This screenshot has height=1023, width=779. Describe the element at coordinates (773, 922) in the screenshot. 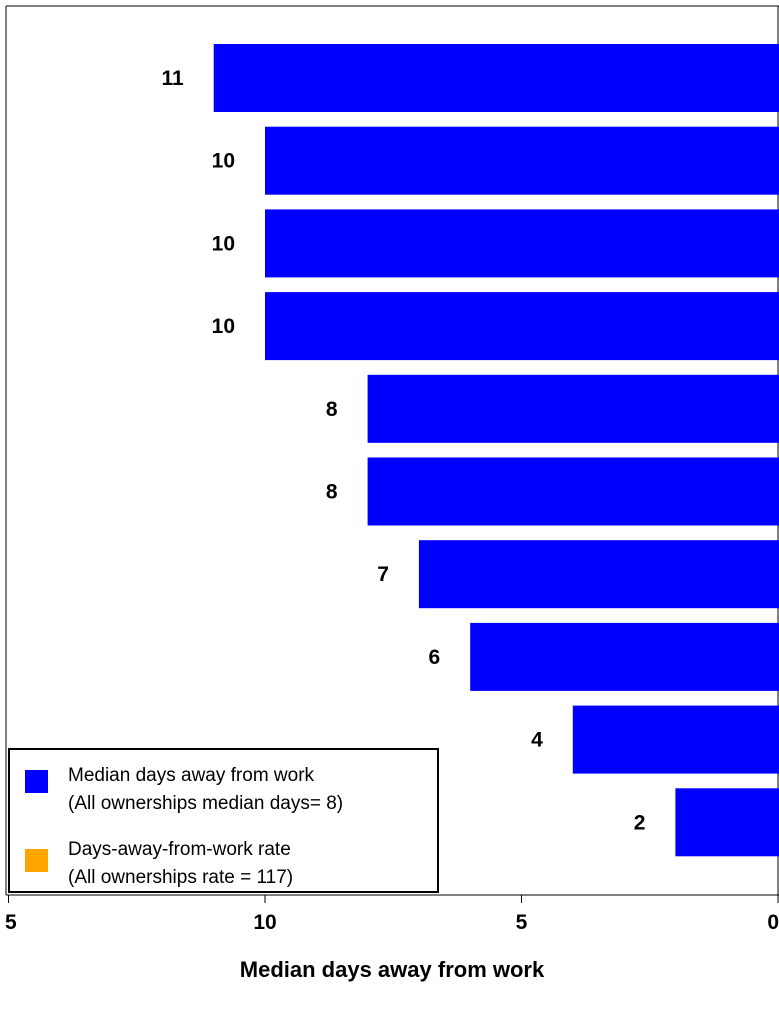

I see `x-tick-label: 0` at that location.